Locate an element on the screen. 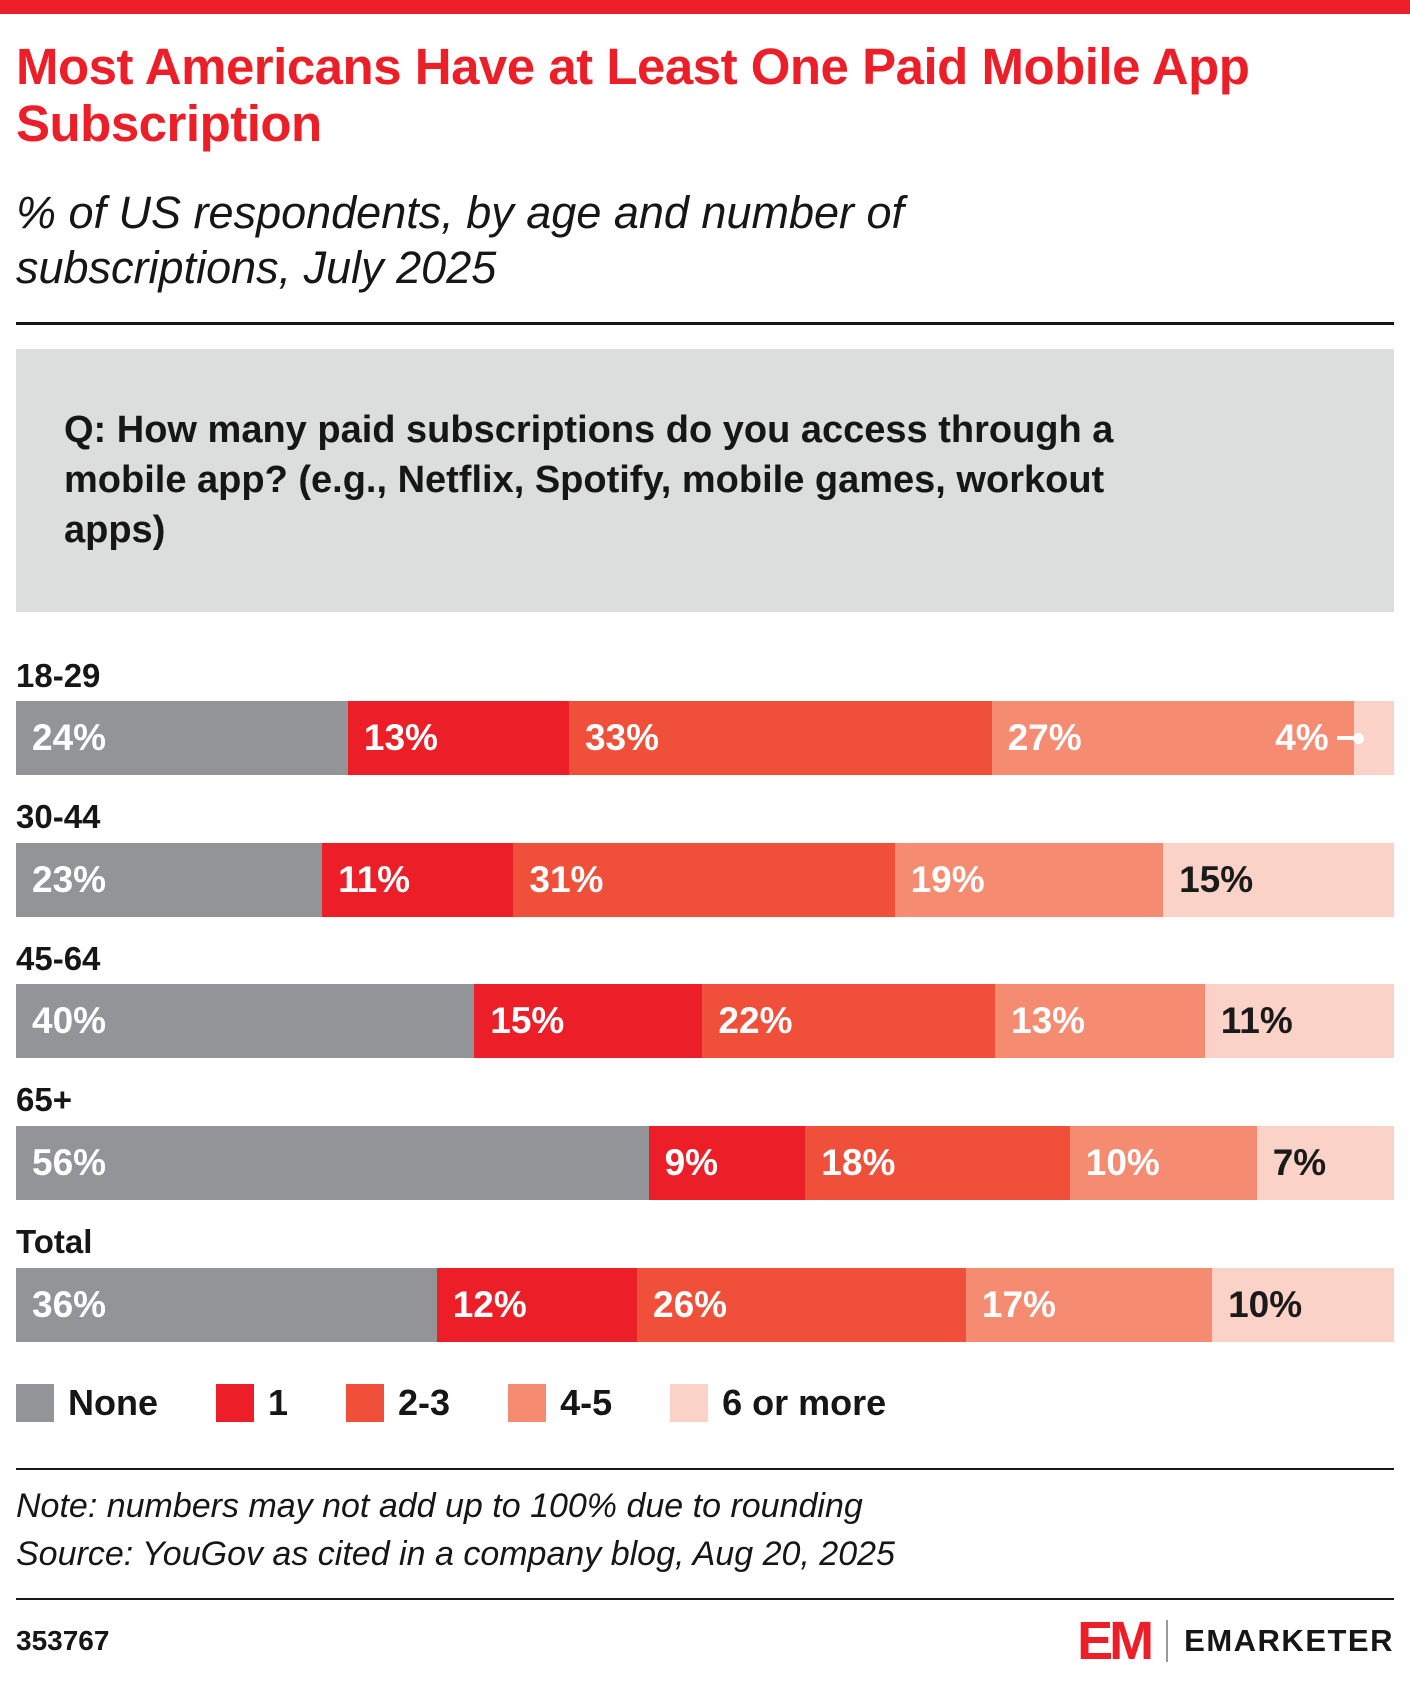  segment-label: 40% is located at coordinates (69, 1021).